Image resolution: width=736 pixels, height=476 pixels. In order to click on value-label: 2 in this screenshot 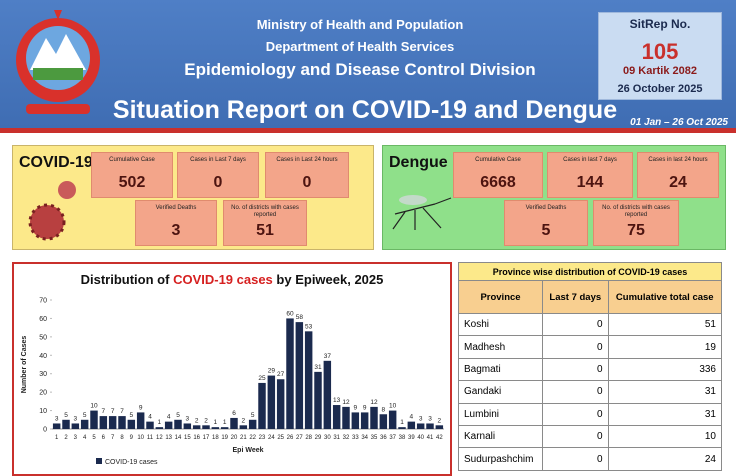, I will do `click(244, 420)`.